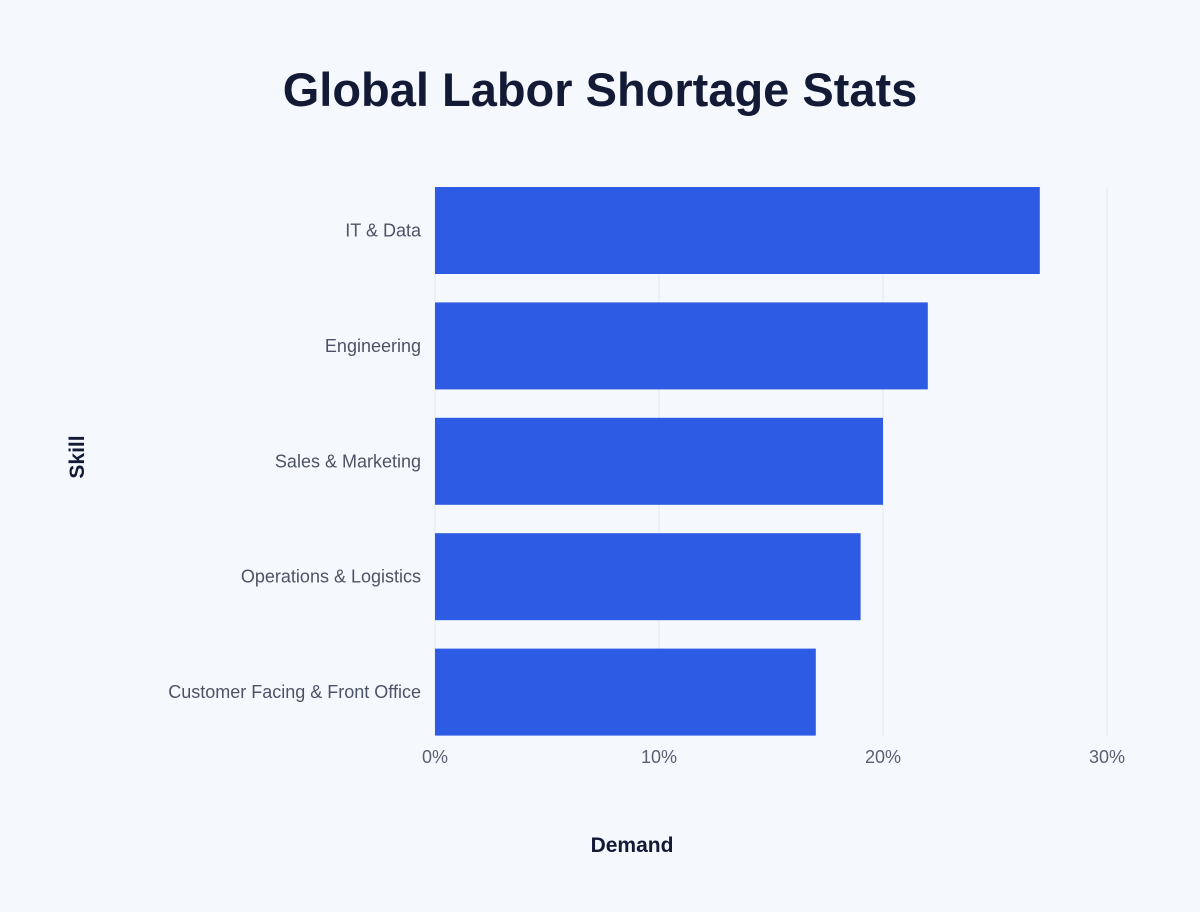 This screenshot has height=912, width=1200. What do you see at coordinates (294, 692) in the screenshot?
I see `category-label: Customer Facing & Front Office` at bounding box center [294, 692].